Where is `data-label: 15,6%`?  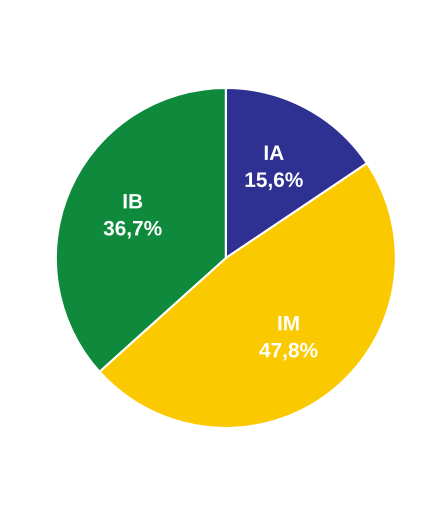
data-label: 15,6% is located at coordinates (274, 181).